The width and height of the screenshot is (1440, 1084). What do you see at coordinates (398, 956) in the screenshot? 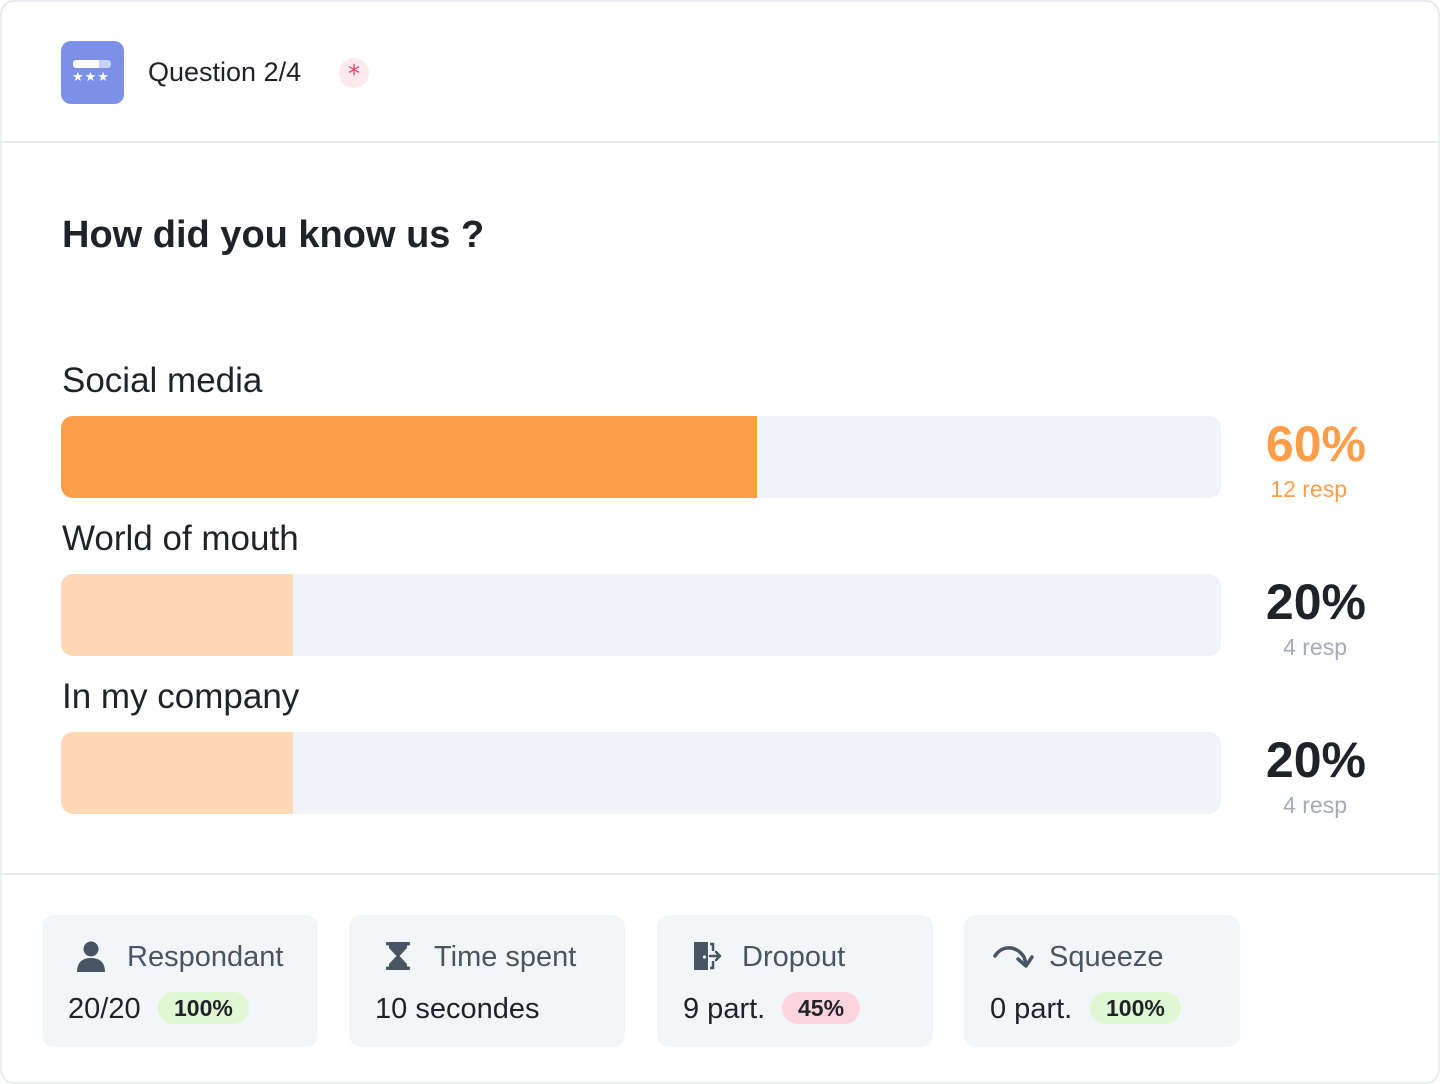
I see `hourglass-icon` at bounding box center [398, 956].